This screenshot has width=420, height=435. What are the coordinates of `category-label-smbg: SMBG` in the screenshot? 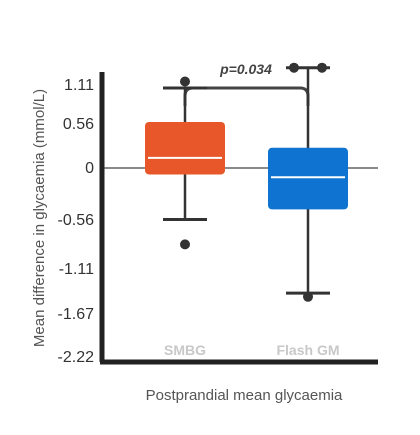 It's located at (185, 350).